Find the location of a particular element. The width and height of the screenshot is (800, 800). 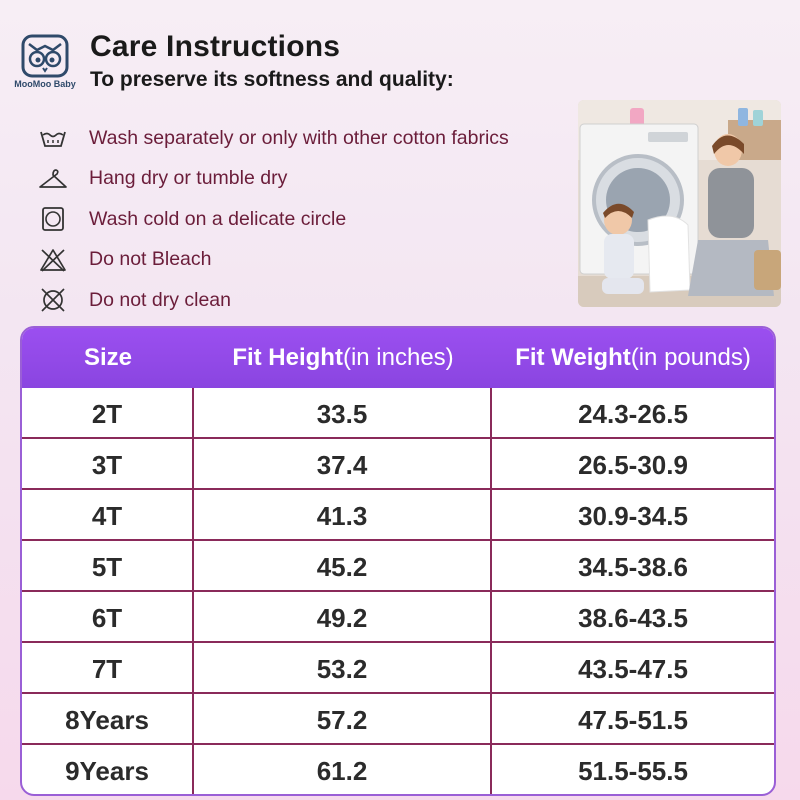

size-cell: 7T is located at coordinates (108, 667).